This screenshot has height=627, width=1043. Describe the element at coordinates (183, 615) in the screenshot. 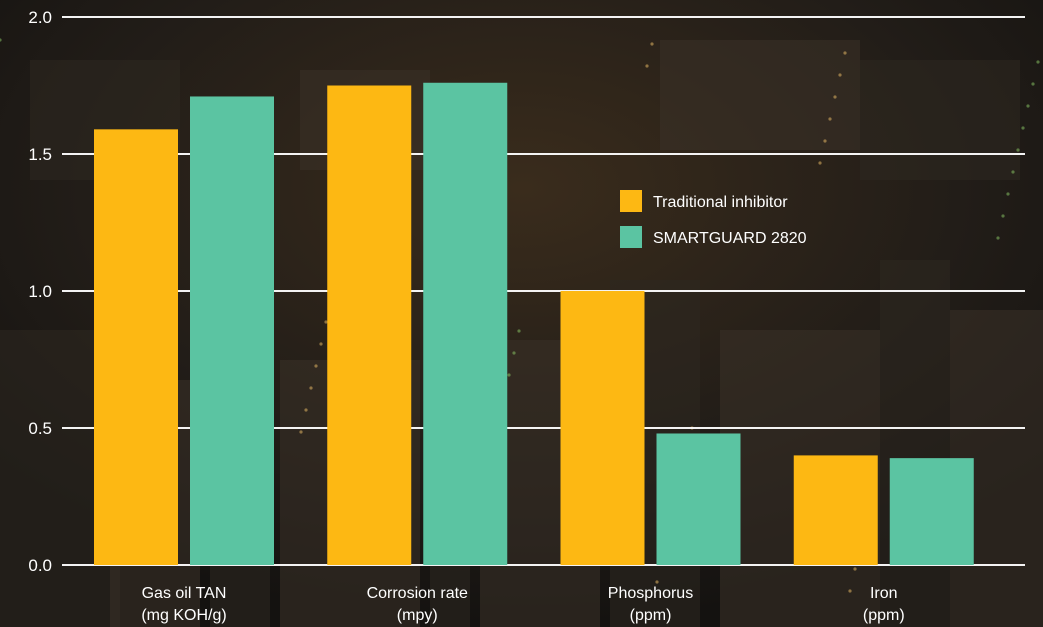

I see `x-tick-label-unit: (mg KOH/g)` at that location.